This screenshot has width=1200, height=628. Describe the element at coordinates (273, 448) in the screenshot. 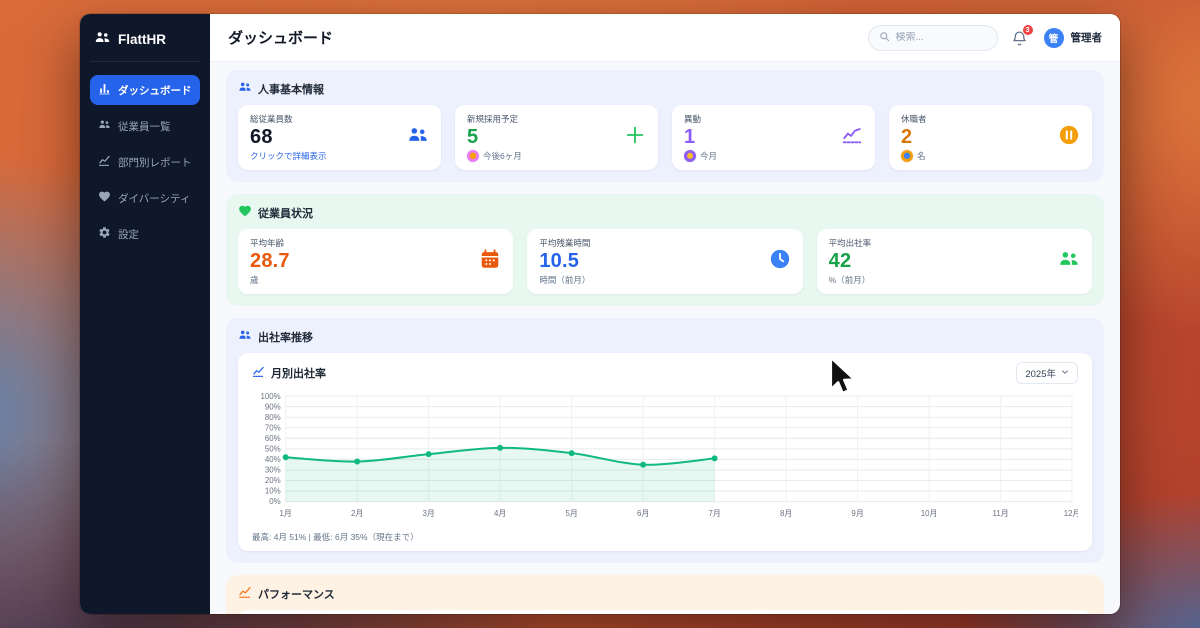

I see `svg-text: 50%` at that location.